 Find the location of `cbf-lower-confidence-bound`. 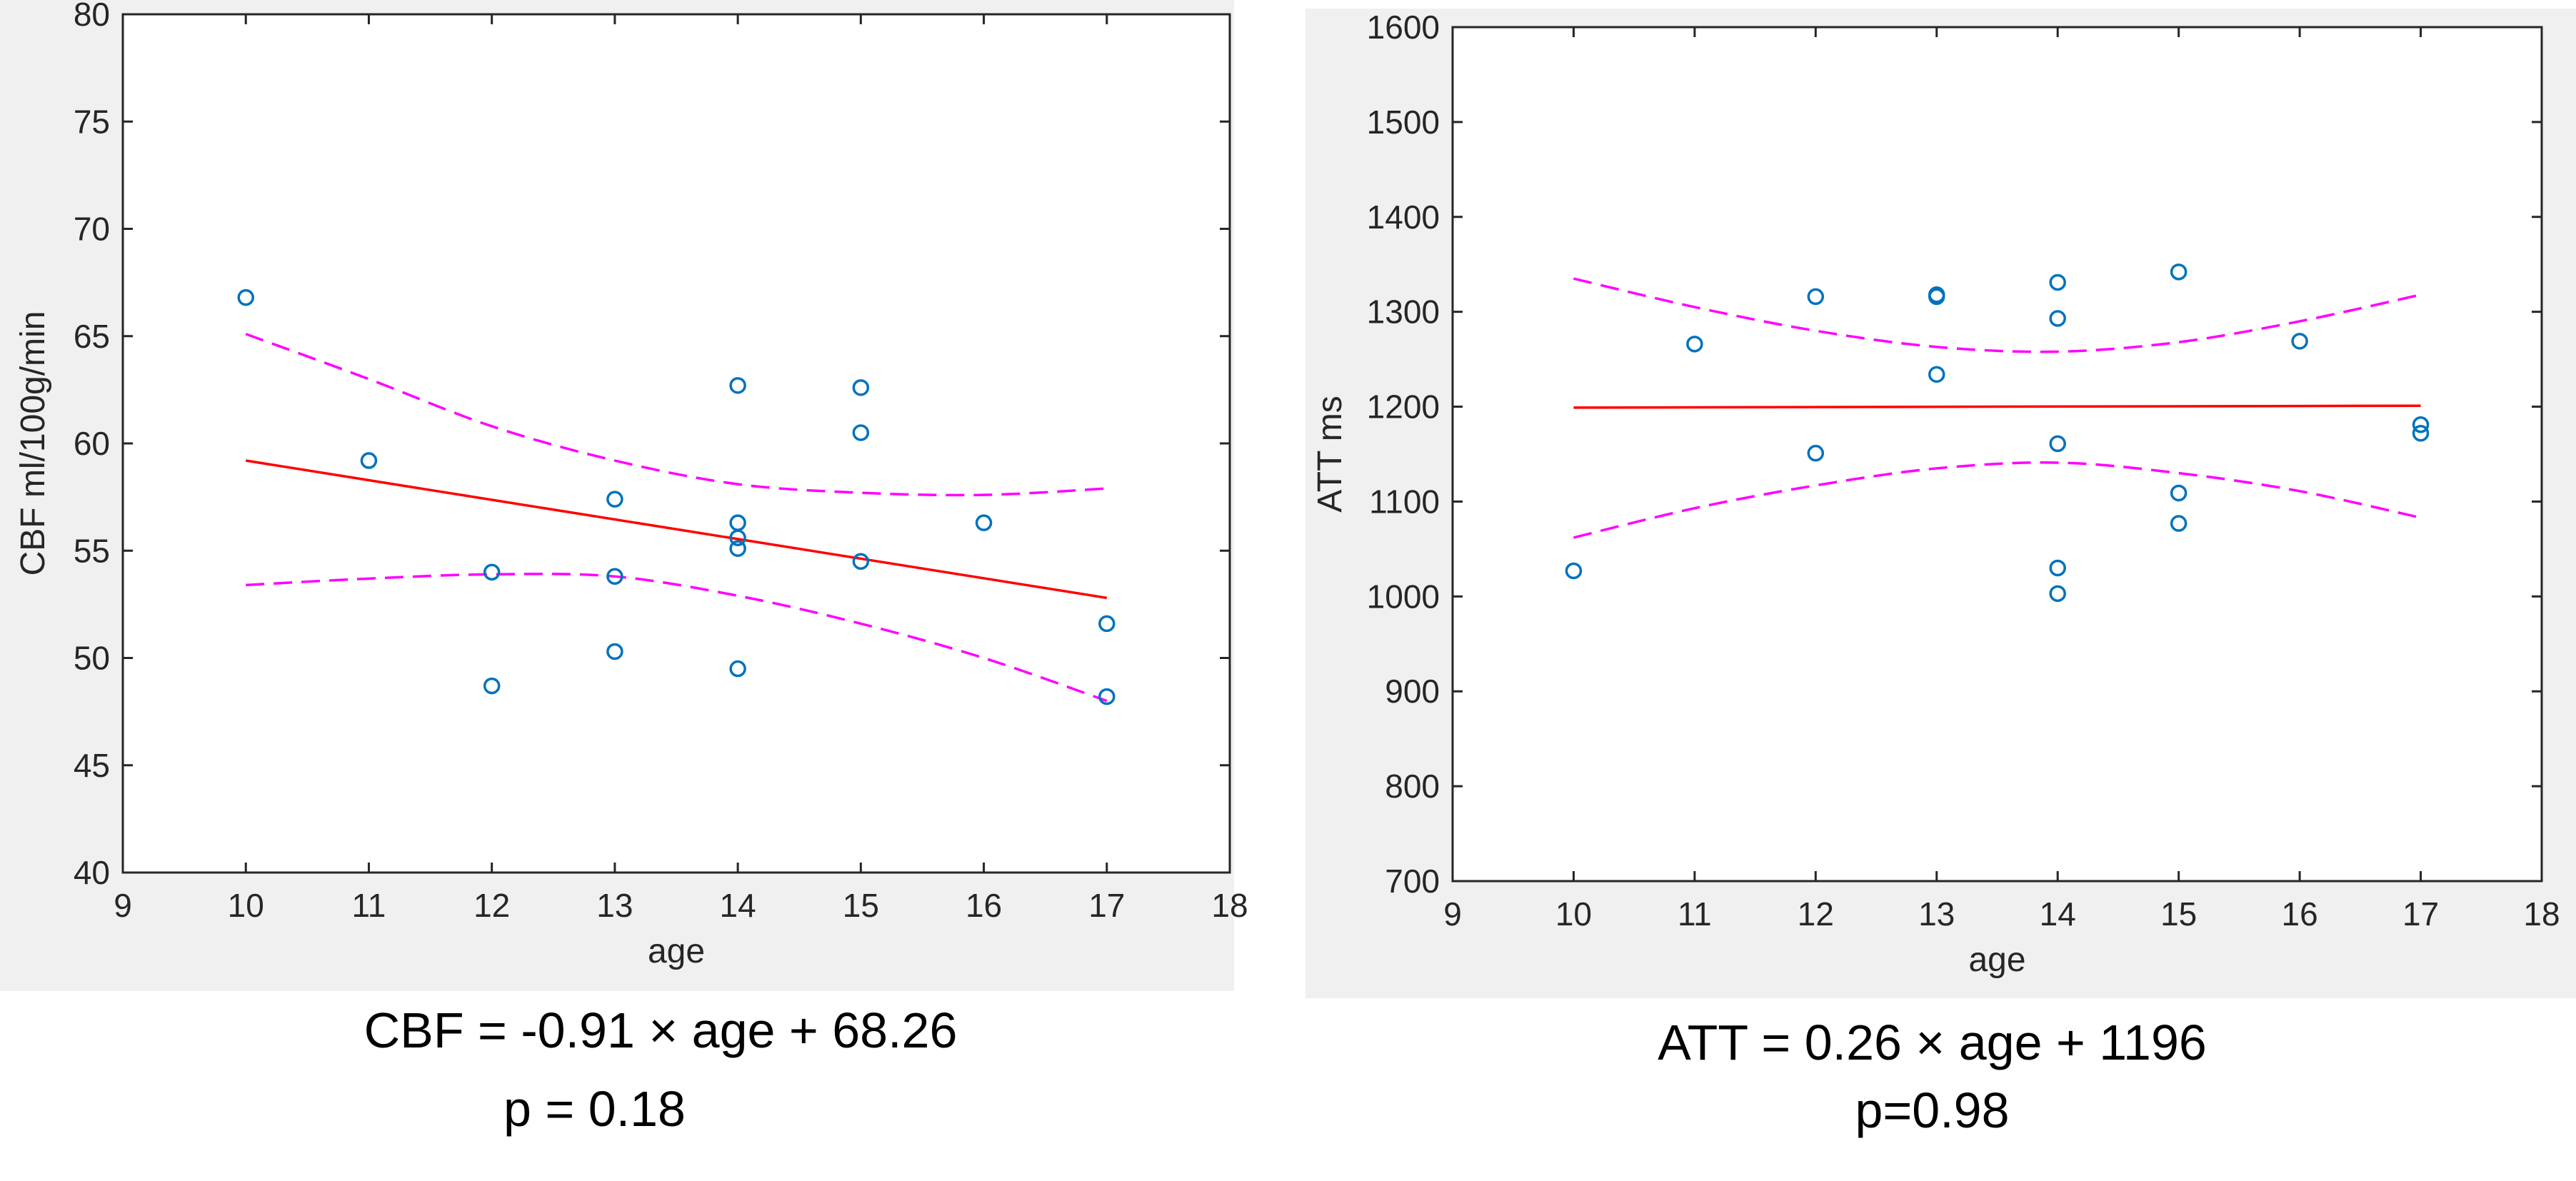

cbf-lower-confidence-bound is located at coordinates (677, 637).